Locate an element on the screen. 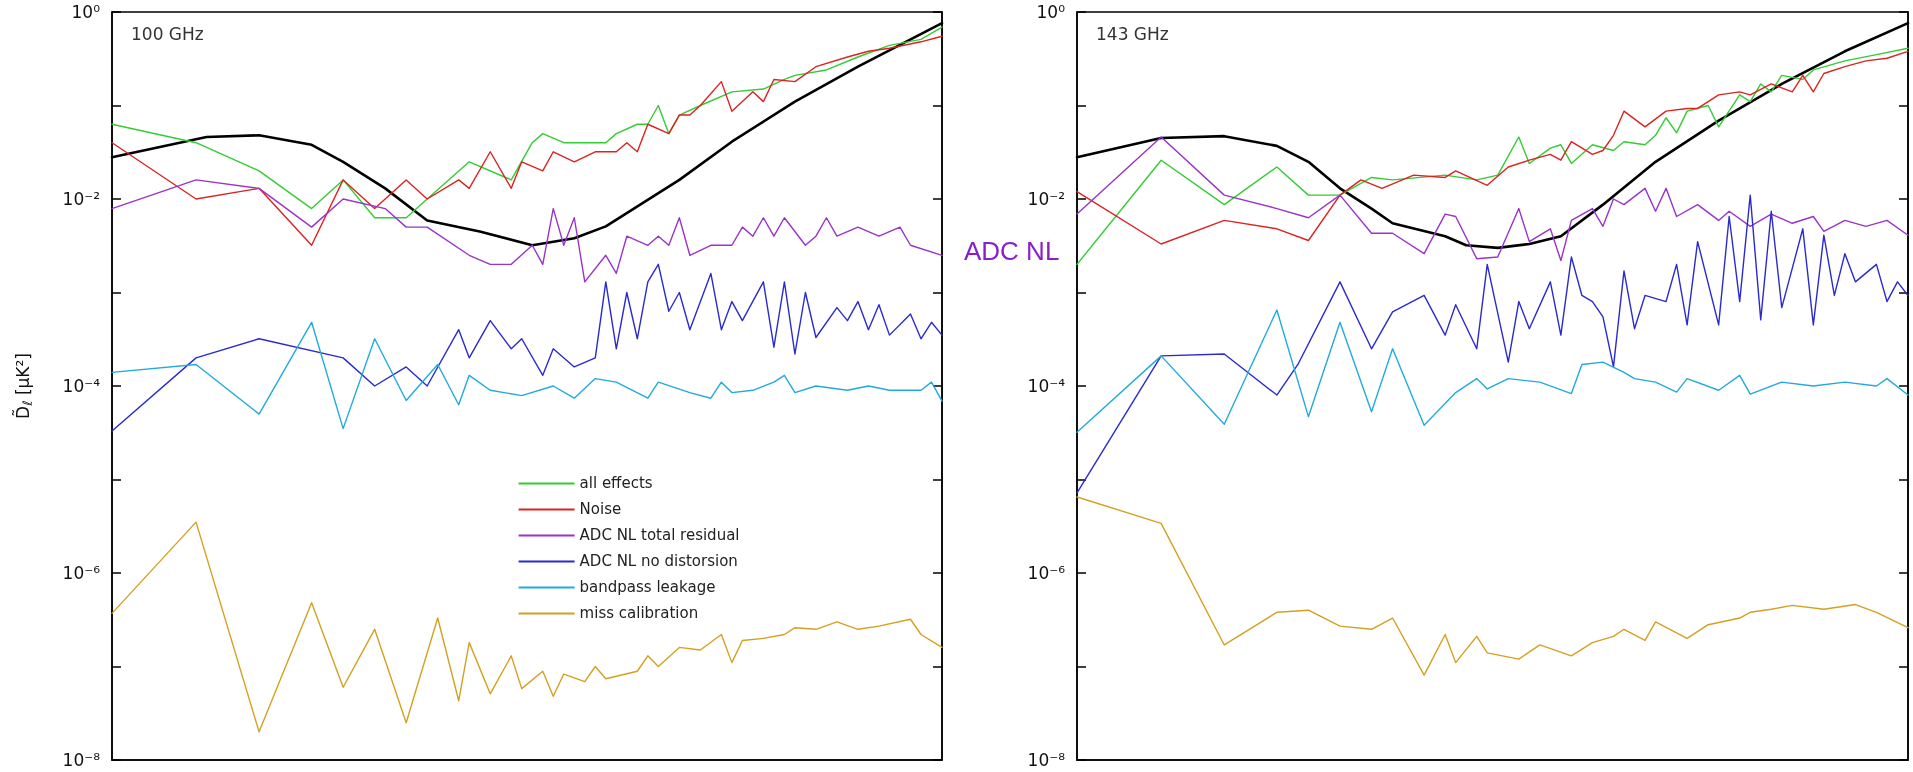 The height and width of the screenshot is (772, 1913). legend-label: Noise is located at coordinates (600, 509).